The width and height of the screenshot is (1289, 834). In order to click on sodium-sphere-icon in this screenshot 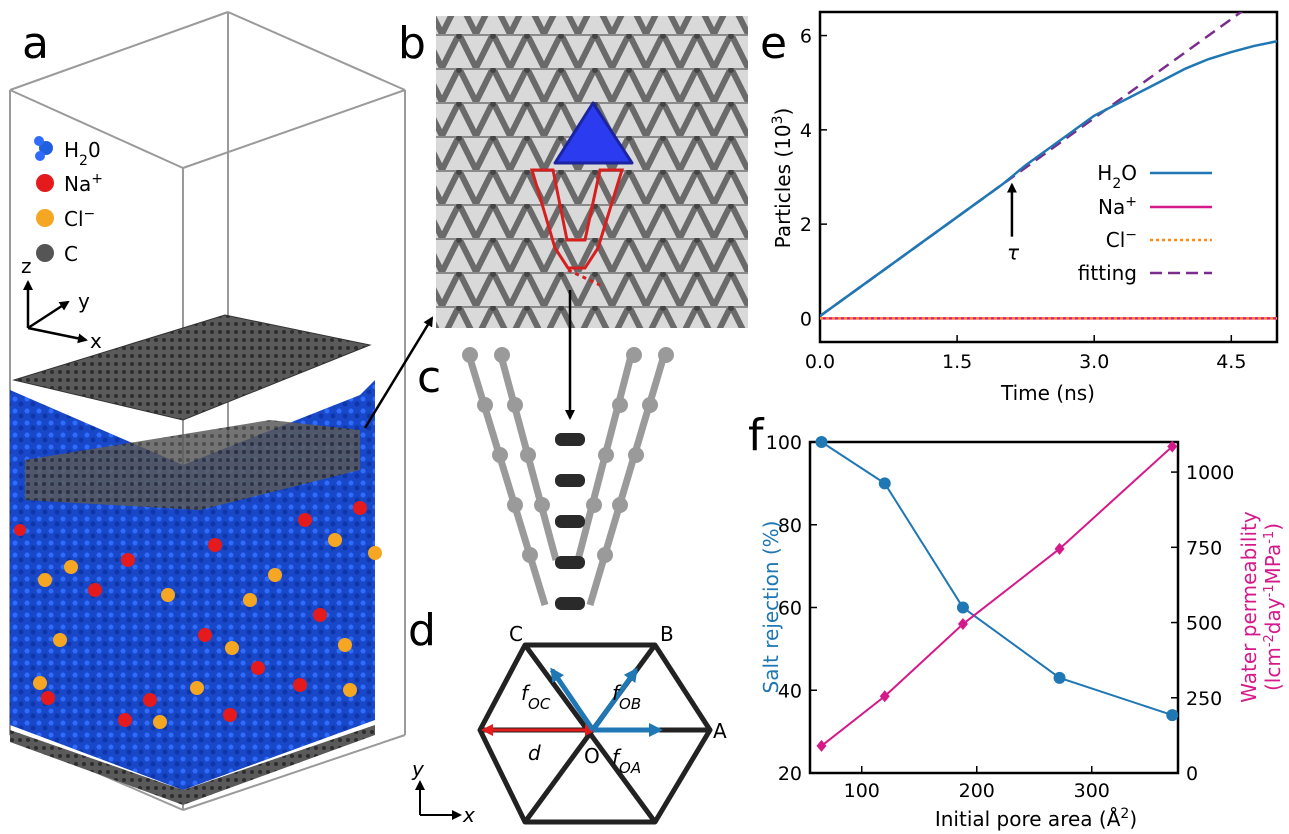, I will do `click(45, 183)`.